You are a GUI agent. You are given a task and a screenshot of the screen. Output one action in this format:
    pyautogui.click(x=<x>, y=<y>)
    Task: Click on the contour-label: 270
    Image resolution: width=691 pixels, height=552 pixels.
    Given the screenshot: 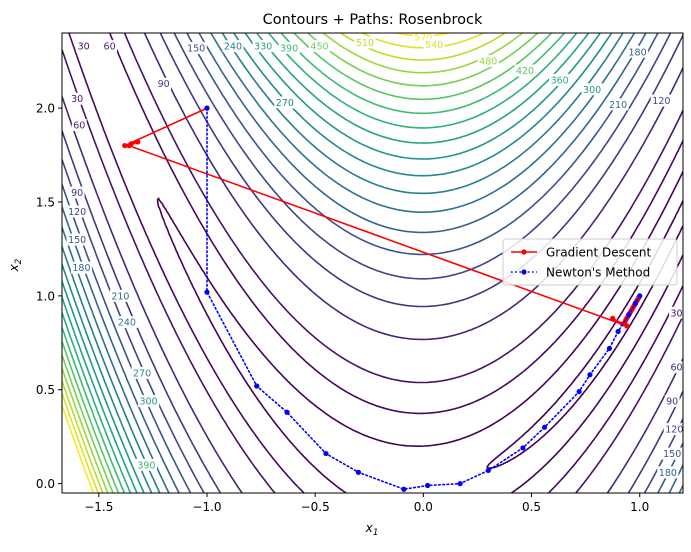 What is the action you would take?
    pyautogui.click(x=285, y=103)
    